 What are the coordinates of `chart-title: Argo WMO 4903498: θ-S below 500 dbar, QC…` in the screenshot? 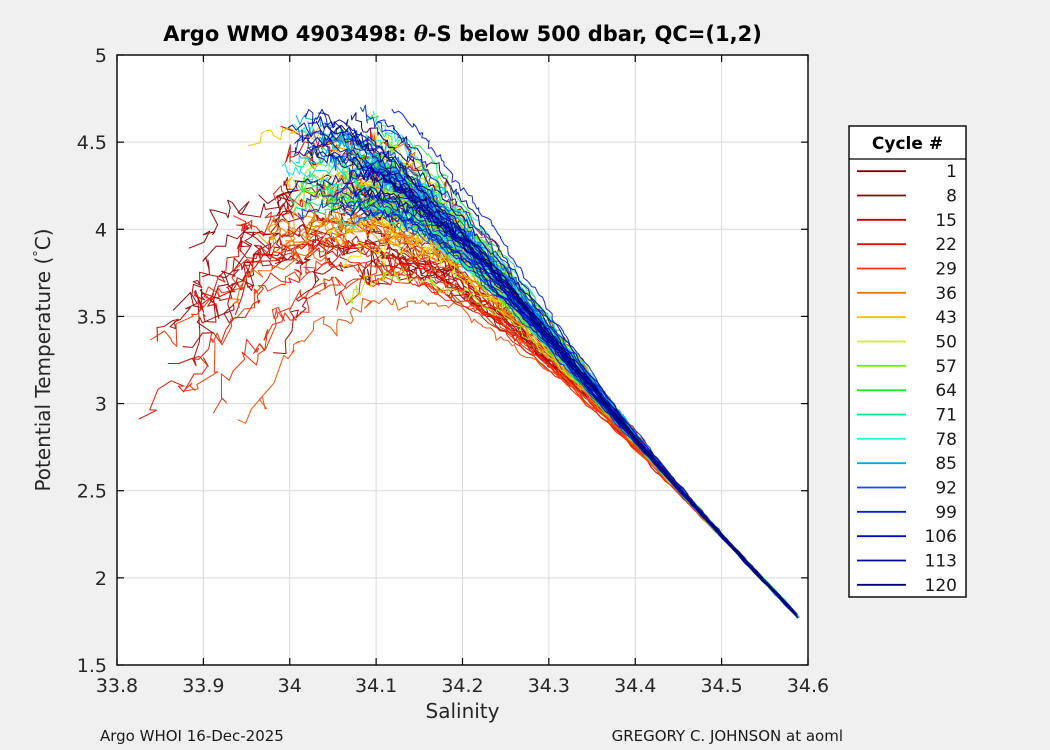 It's located at (462, 33).